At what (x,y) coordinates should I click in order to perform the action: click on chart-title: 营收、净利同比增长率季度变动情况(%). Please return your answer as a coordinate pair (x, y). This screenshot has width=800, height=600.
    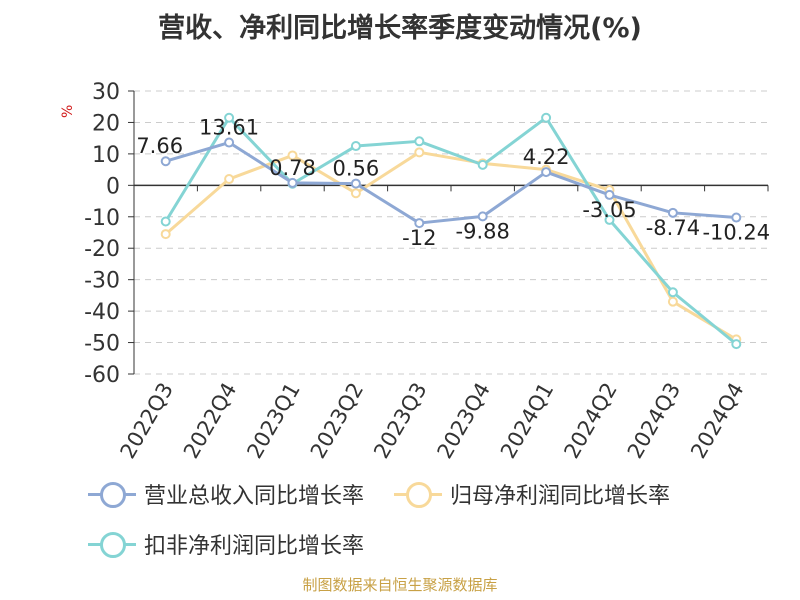
    Looking at the image, I should click on (400, 28).